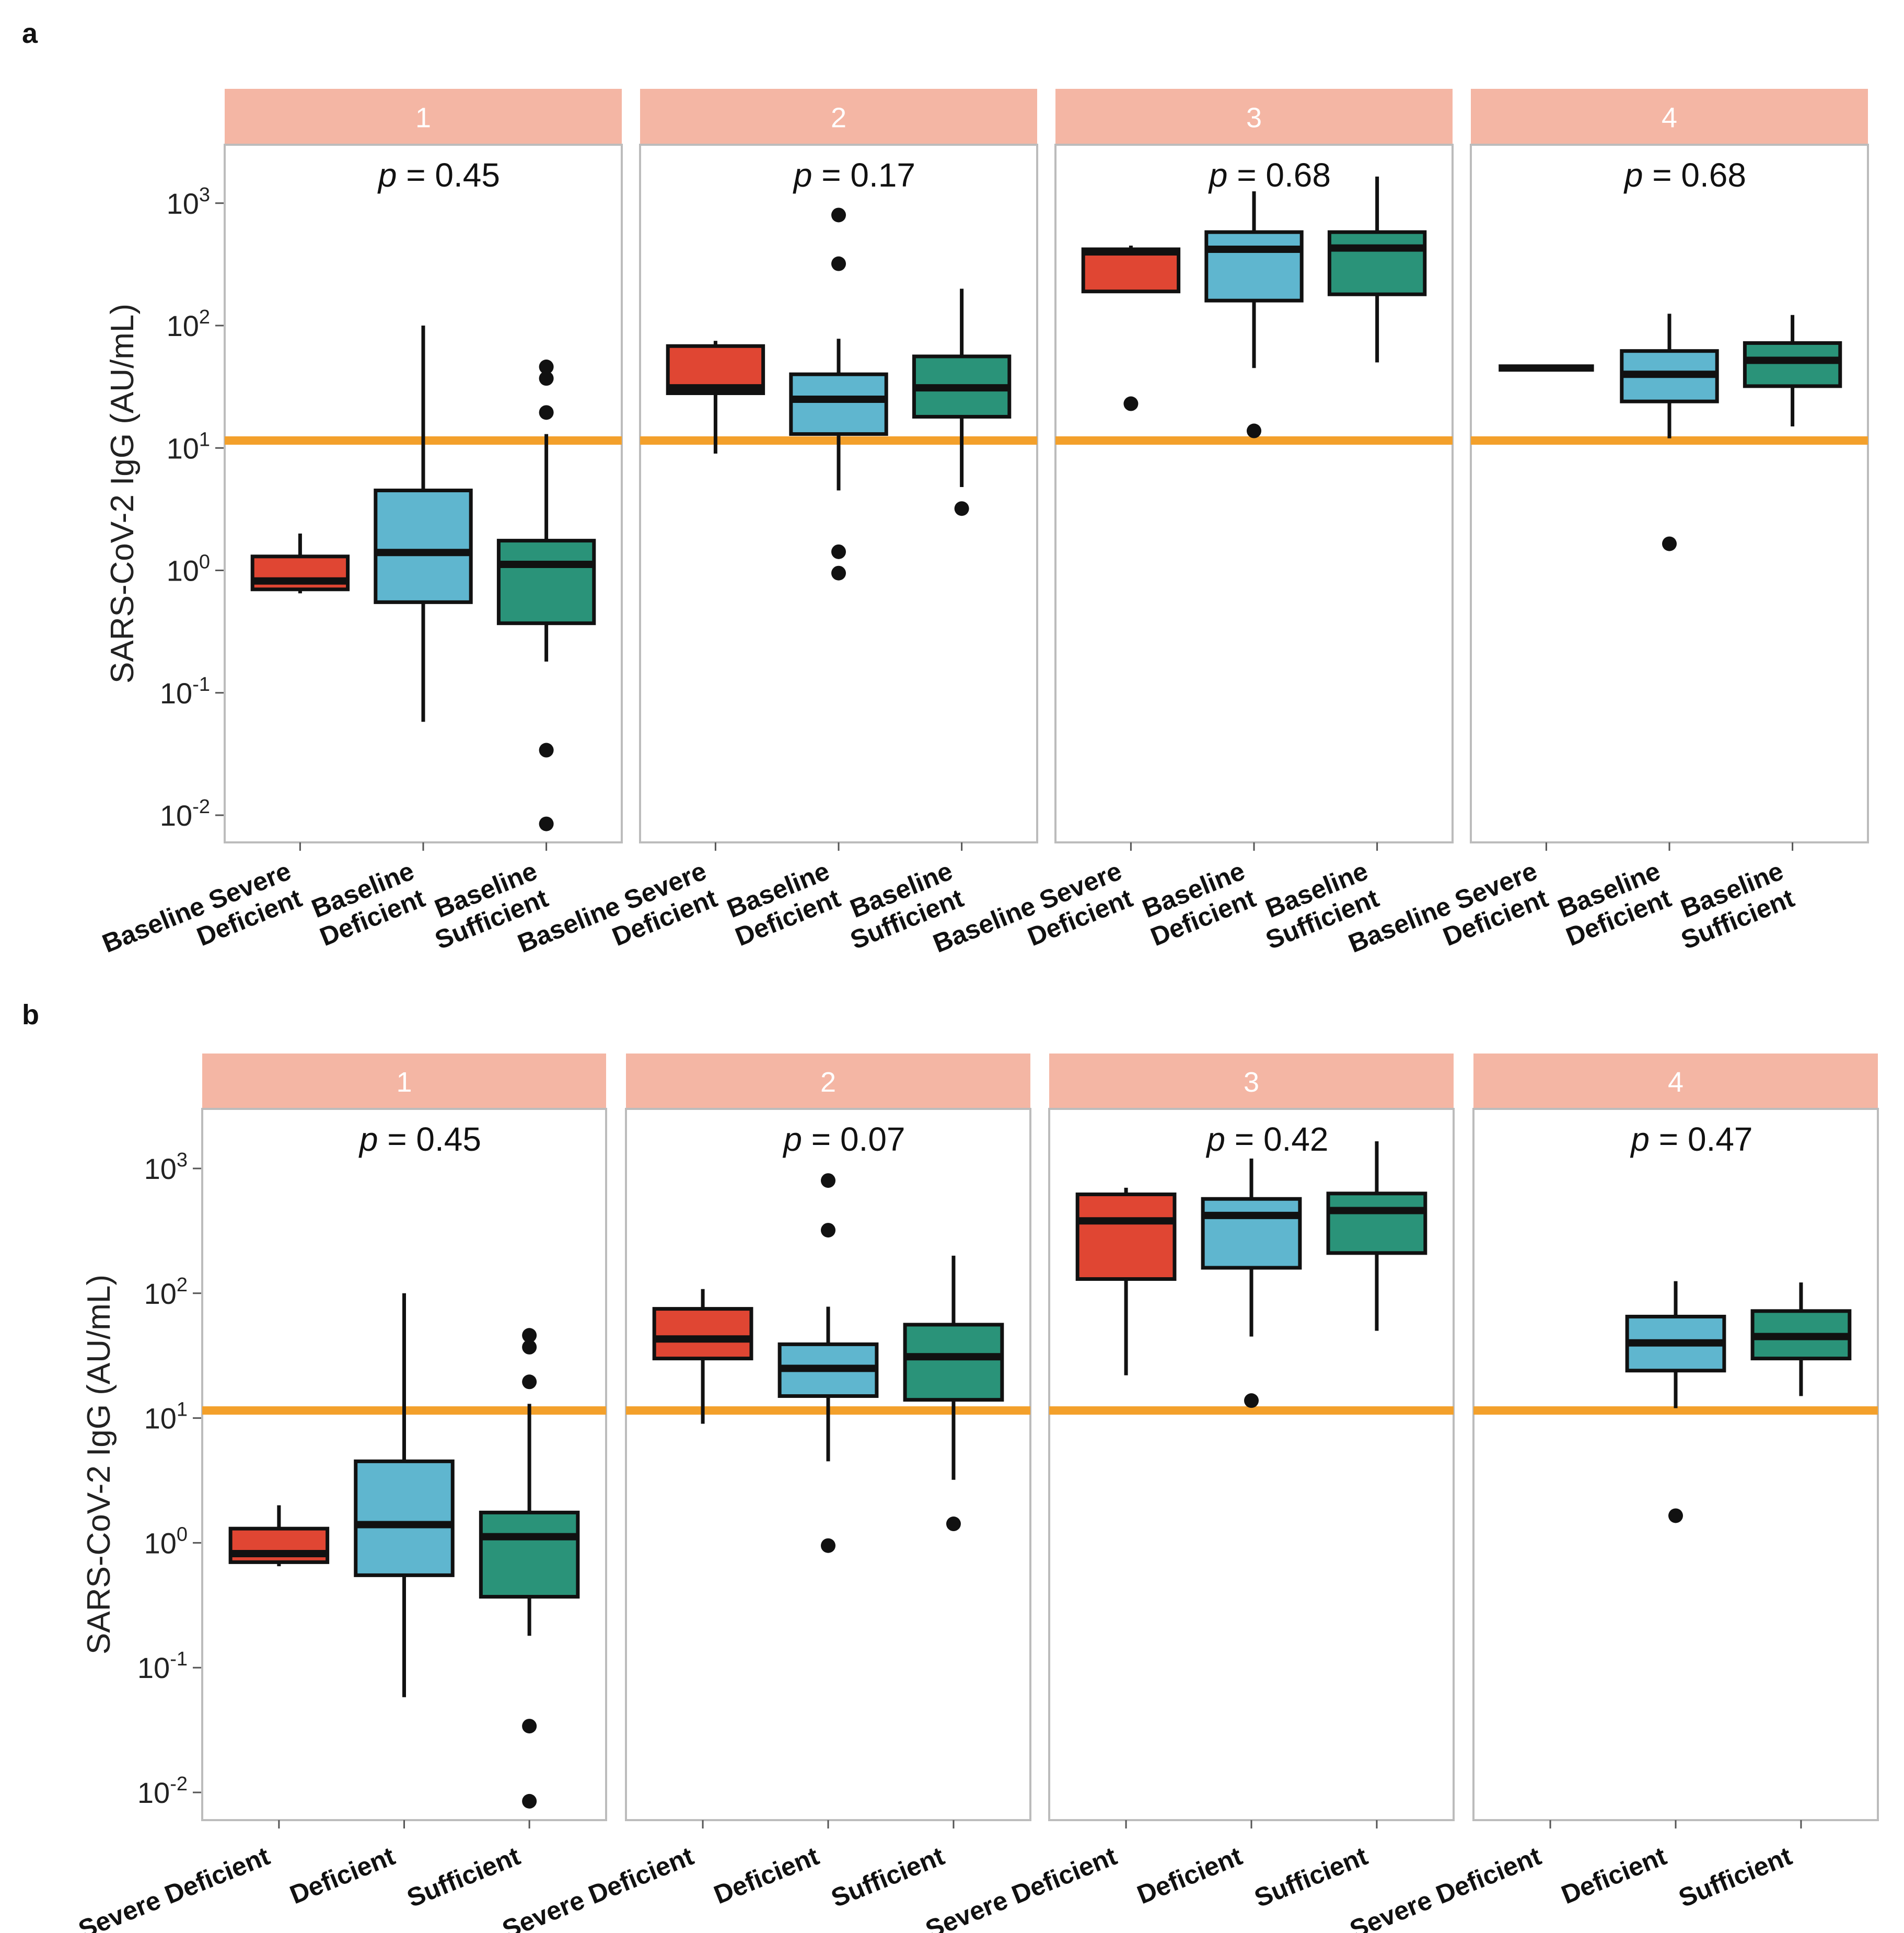 This screenshot has height=1933, width=1904. Describe the element at coordinates (439, 175) in the screenshot. I see `p-value-label: p = 0.45` at that location.